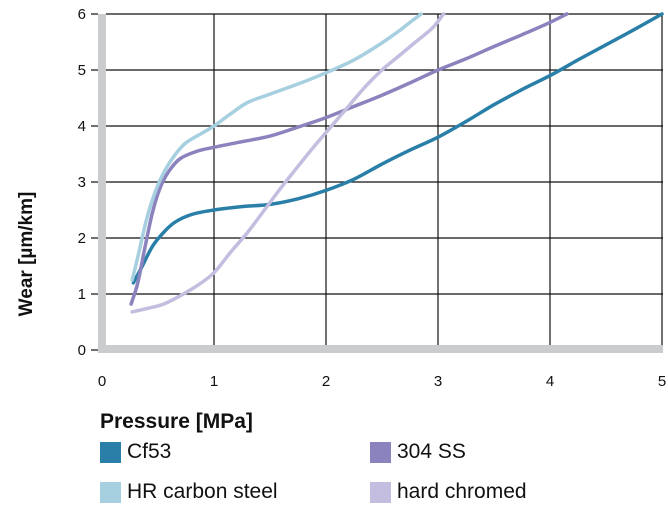 The height and width of the screenshot is (517, 668). What do you see at coordinates (202, 491) in the screenshot?
I see `legend-label: HR carbon steel` at bounding box center [202, 491].